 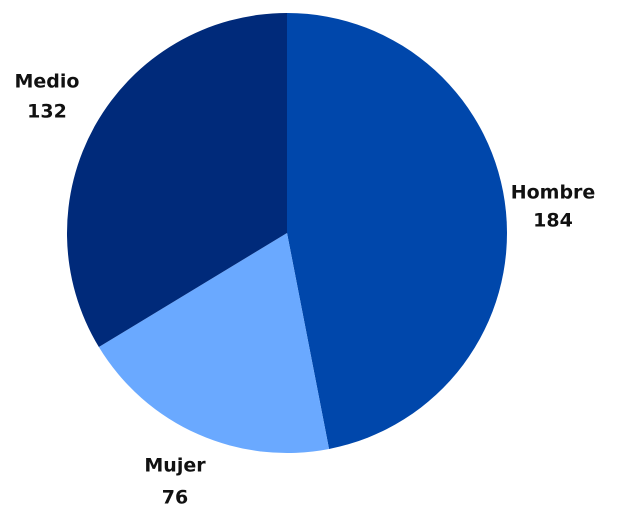 I want to click on slice-label: Medio, so click(x=47, y=82).